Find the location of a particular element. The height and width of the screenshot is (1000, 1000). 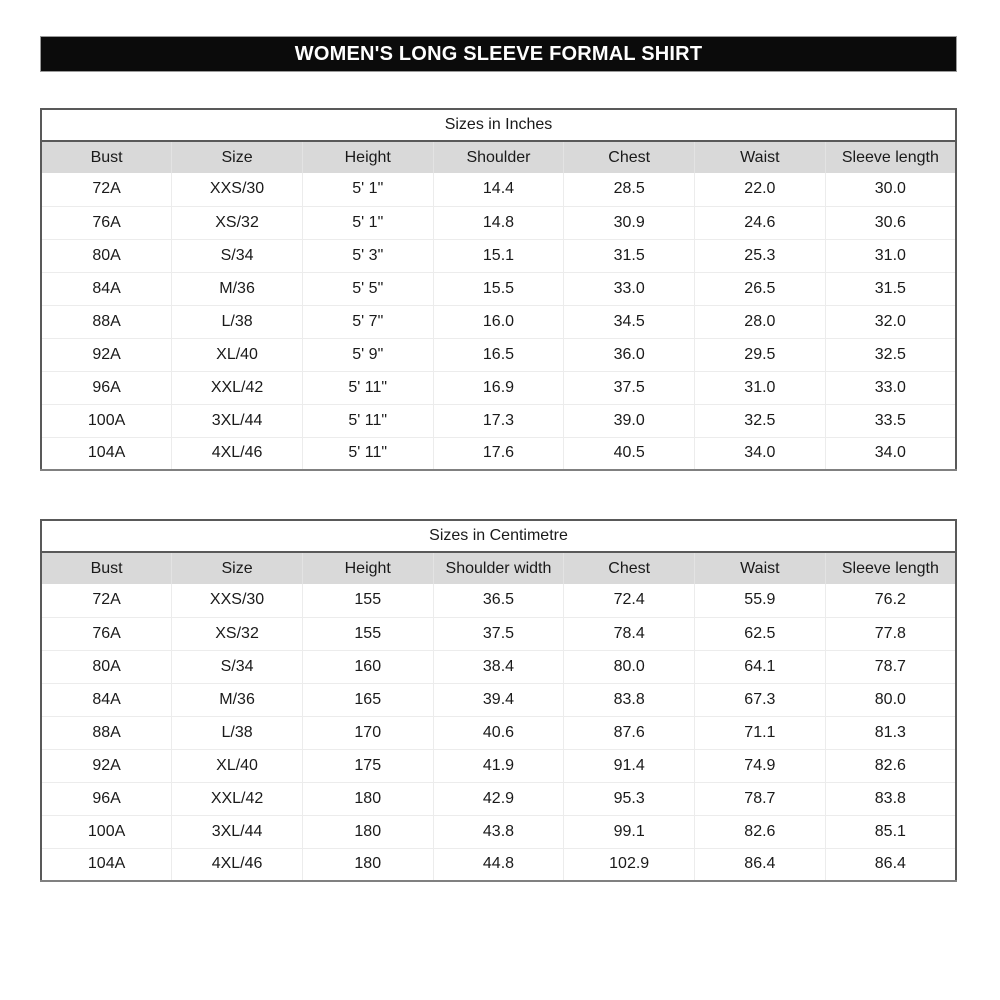

table-cell: 32.0 is located at coordinates (890, 322).